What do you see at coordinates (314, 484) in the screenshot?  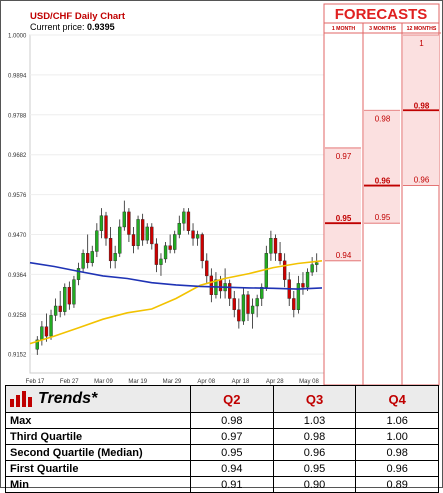 I see `cell-value: 0.90` at bounding box center [314, 484].